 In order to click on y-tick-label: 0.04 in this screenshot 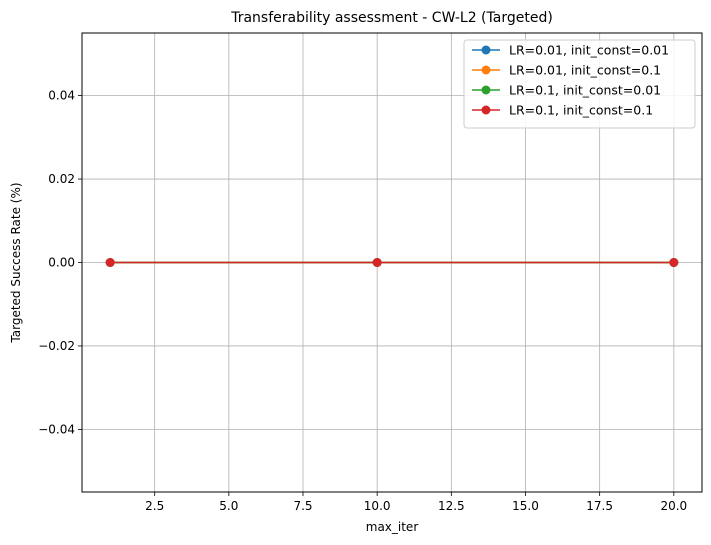, I will do `click(61, 96)`.